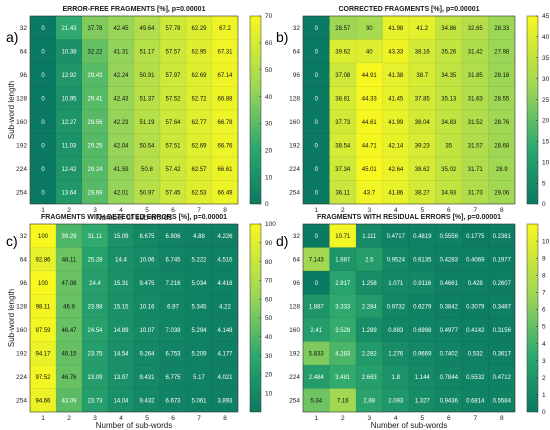  I want to click on cell-value-label: 51.17, so click(147, 52).